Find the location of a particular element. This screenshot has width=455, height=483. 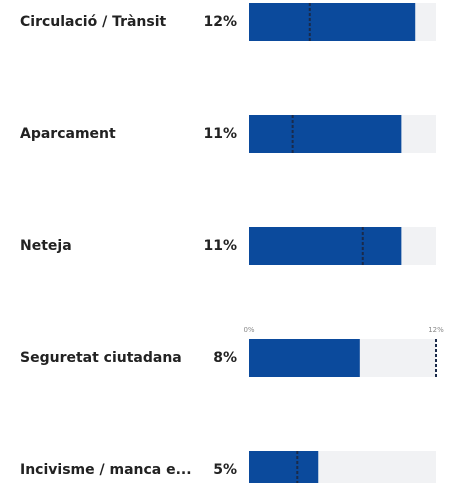

value-label: 8% is located at coordinates (225, 358).